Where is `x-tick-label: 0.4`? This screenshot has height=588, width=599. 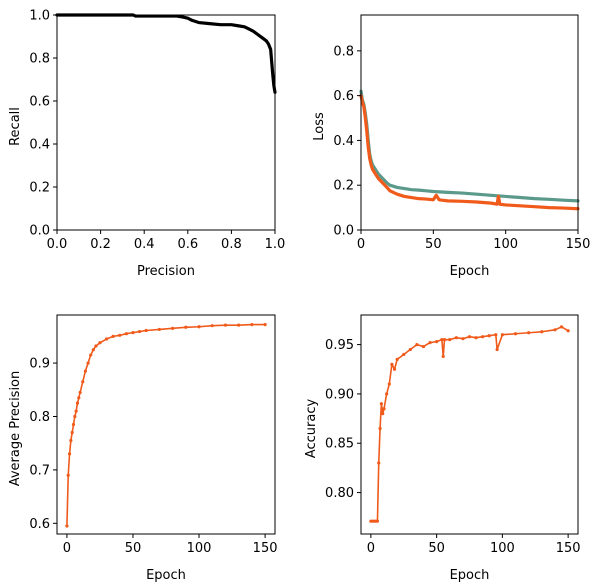
x-tick-label: 0.4 is located at coordinates (144, 244).